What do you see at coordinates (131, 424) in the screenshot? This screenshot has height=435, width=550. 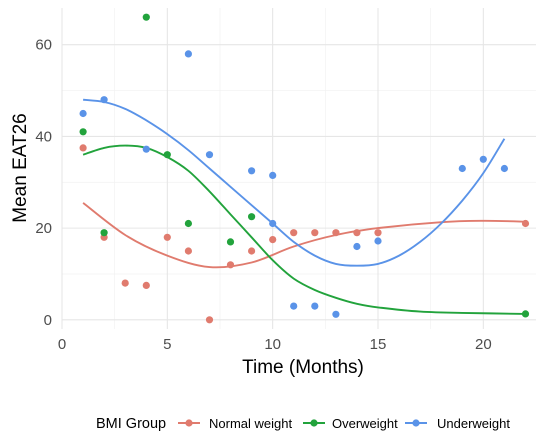 I see `legend-title: BMI Group` at bounding box center [131, 424].